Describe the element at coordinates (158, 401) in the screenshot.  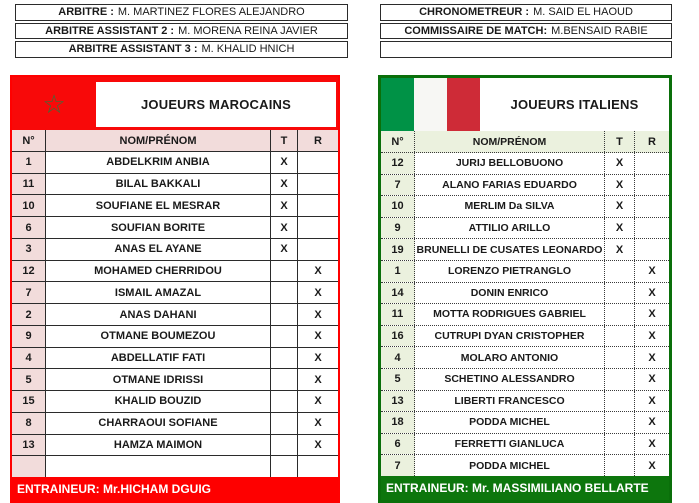
I see `player-name: KHALID BOUZID` at that location.